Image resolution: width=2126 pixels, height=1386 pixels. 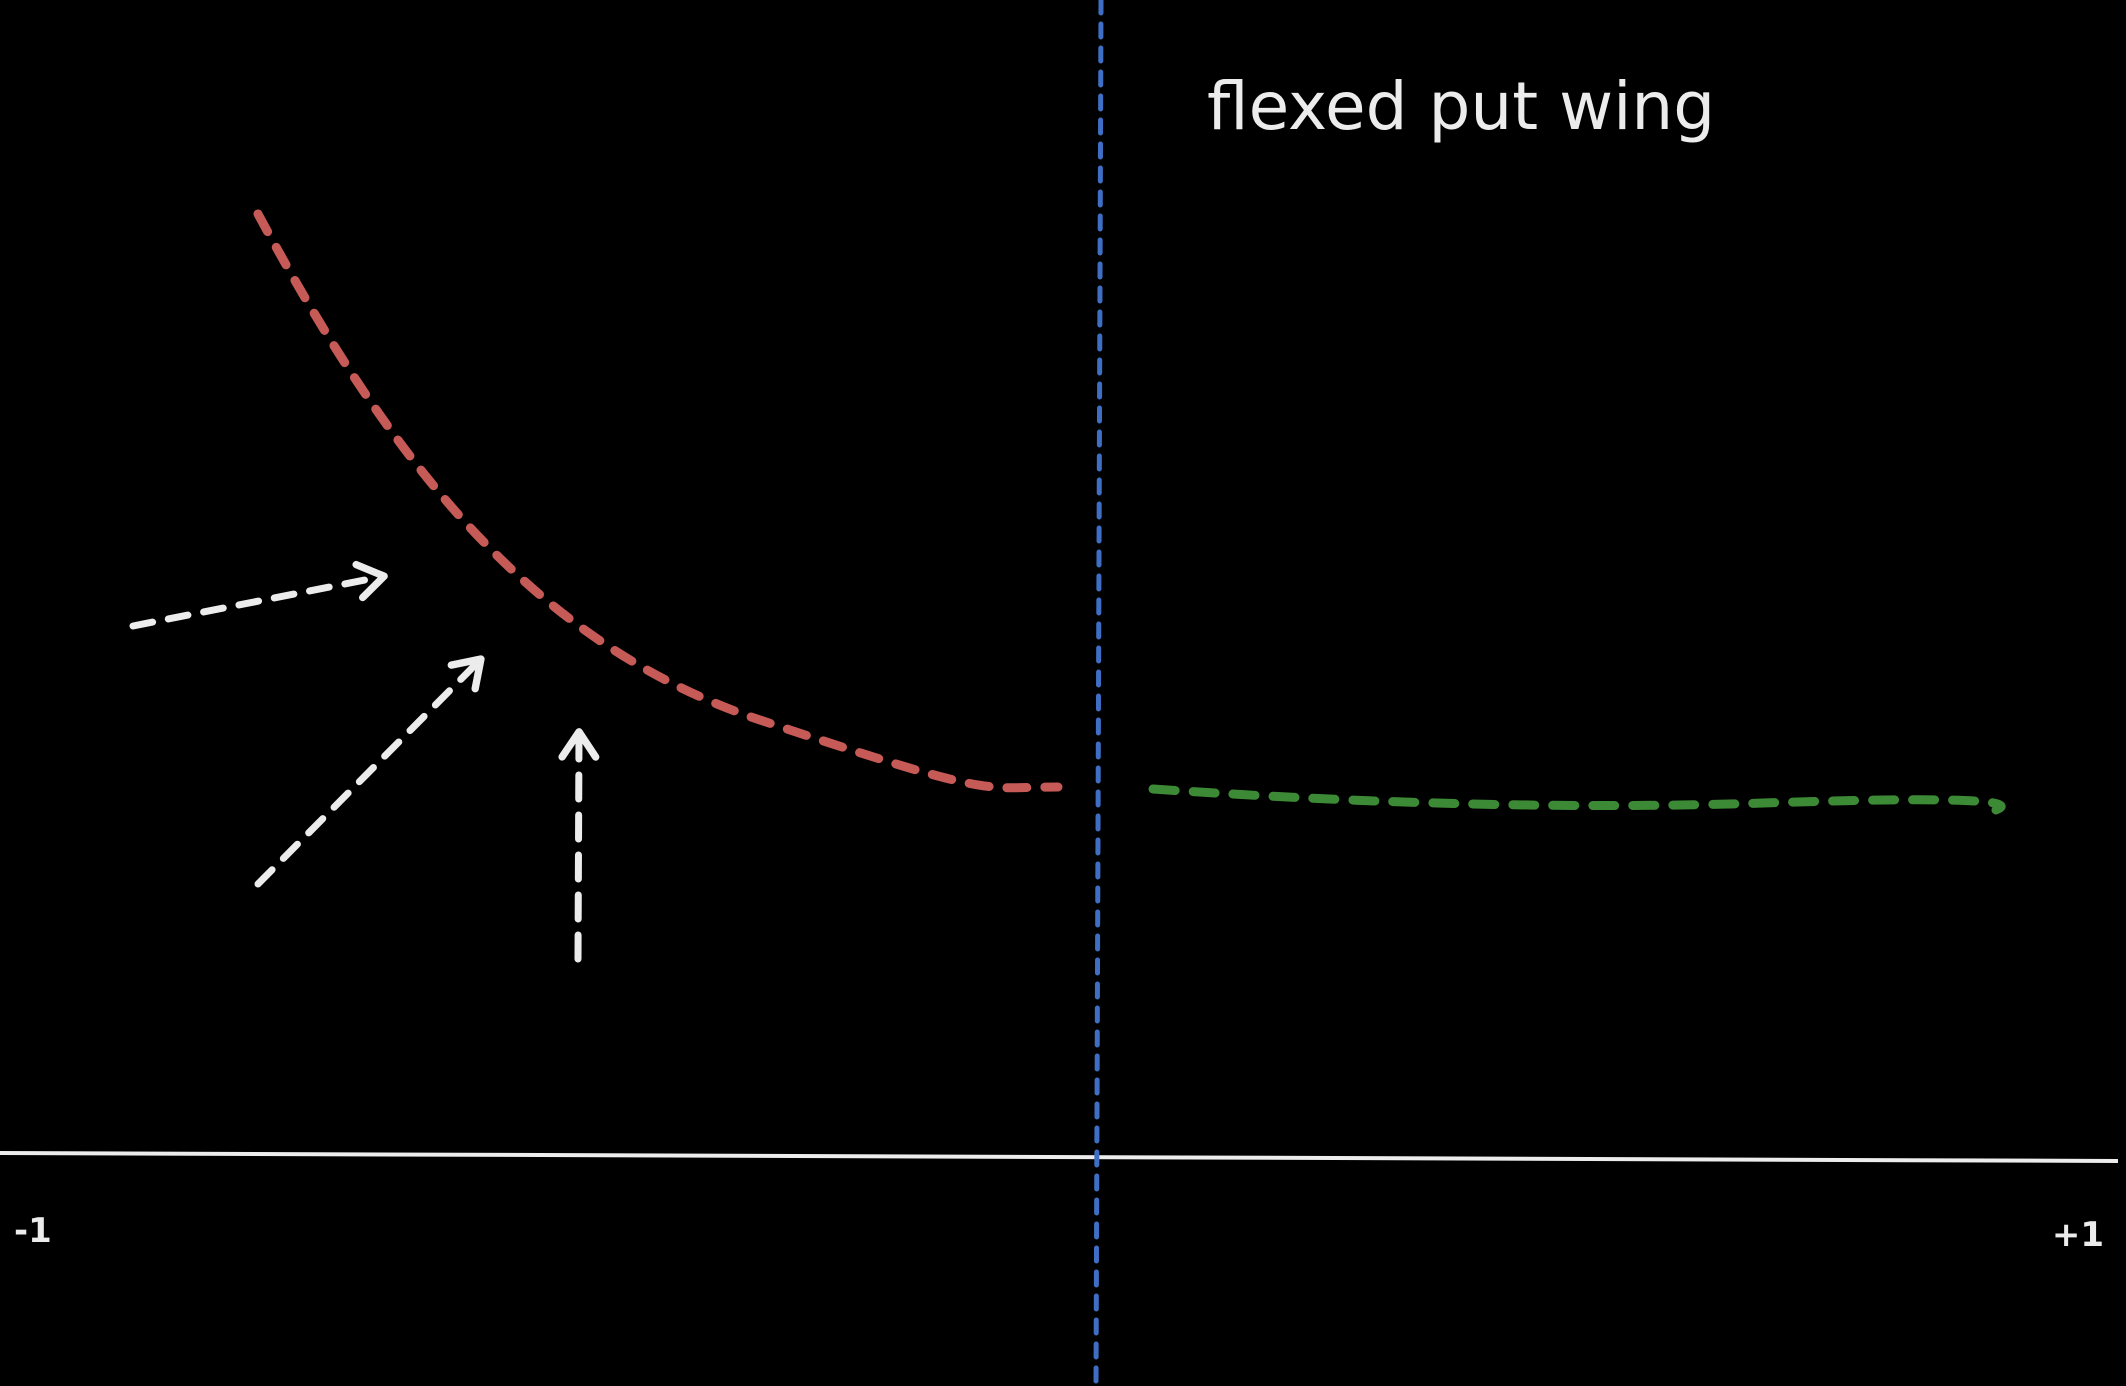 What do you see at coordinates (1461, 106) in the screenshot?
I see `title: flexed put wing` at bounding box center [1461, 106].